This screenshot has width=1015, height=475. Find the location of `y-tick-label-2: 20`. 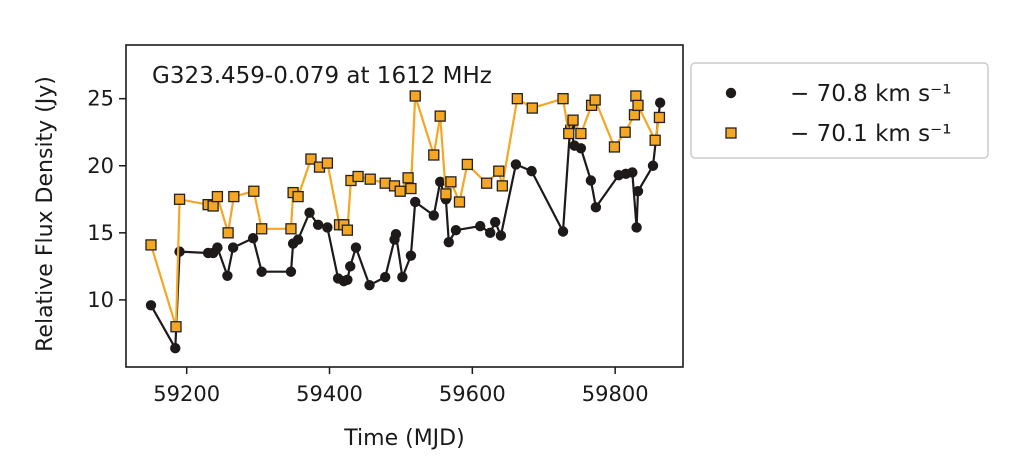

y-tick-label-2: 20 is located at coordinates (100, 166).